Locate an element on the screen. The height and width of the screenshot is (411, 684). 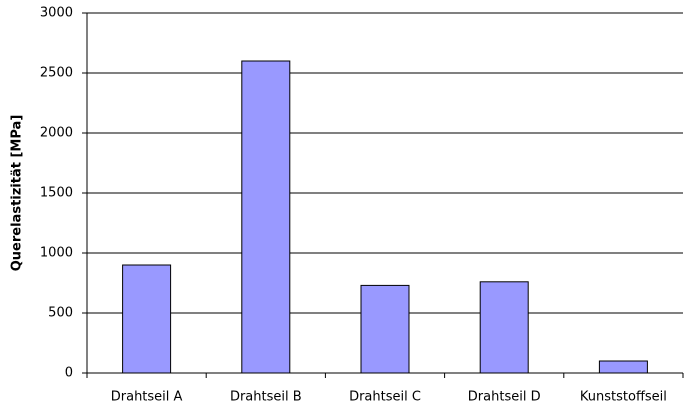
x-tick-label: Drahtseil B is located at coordinates (266, 397).